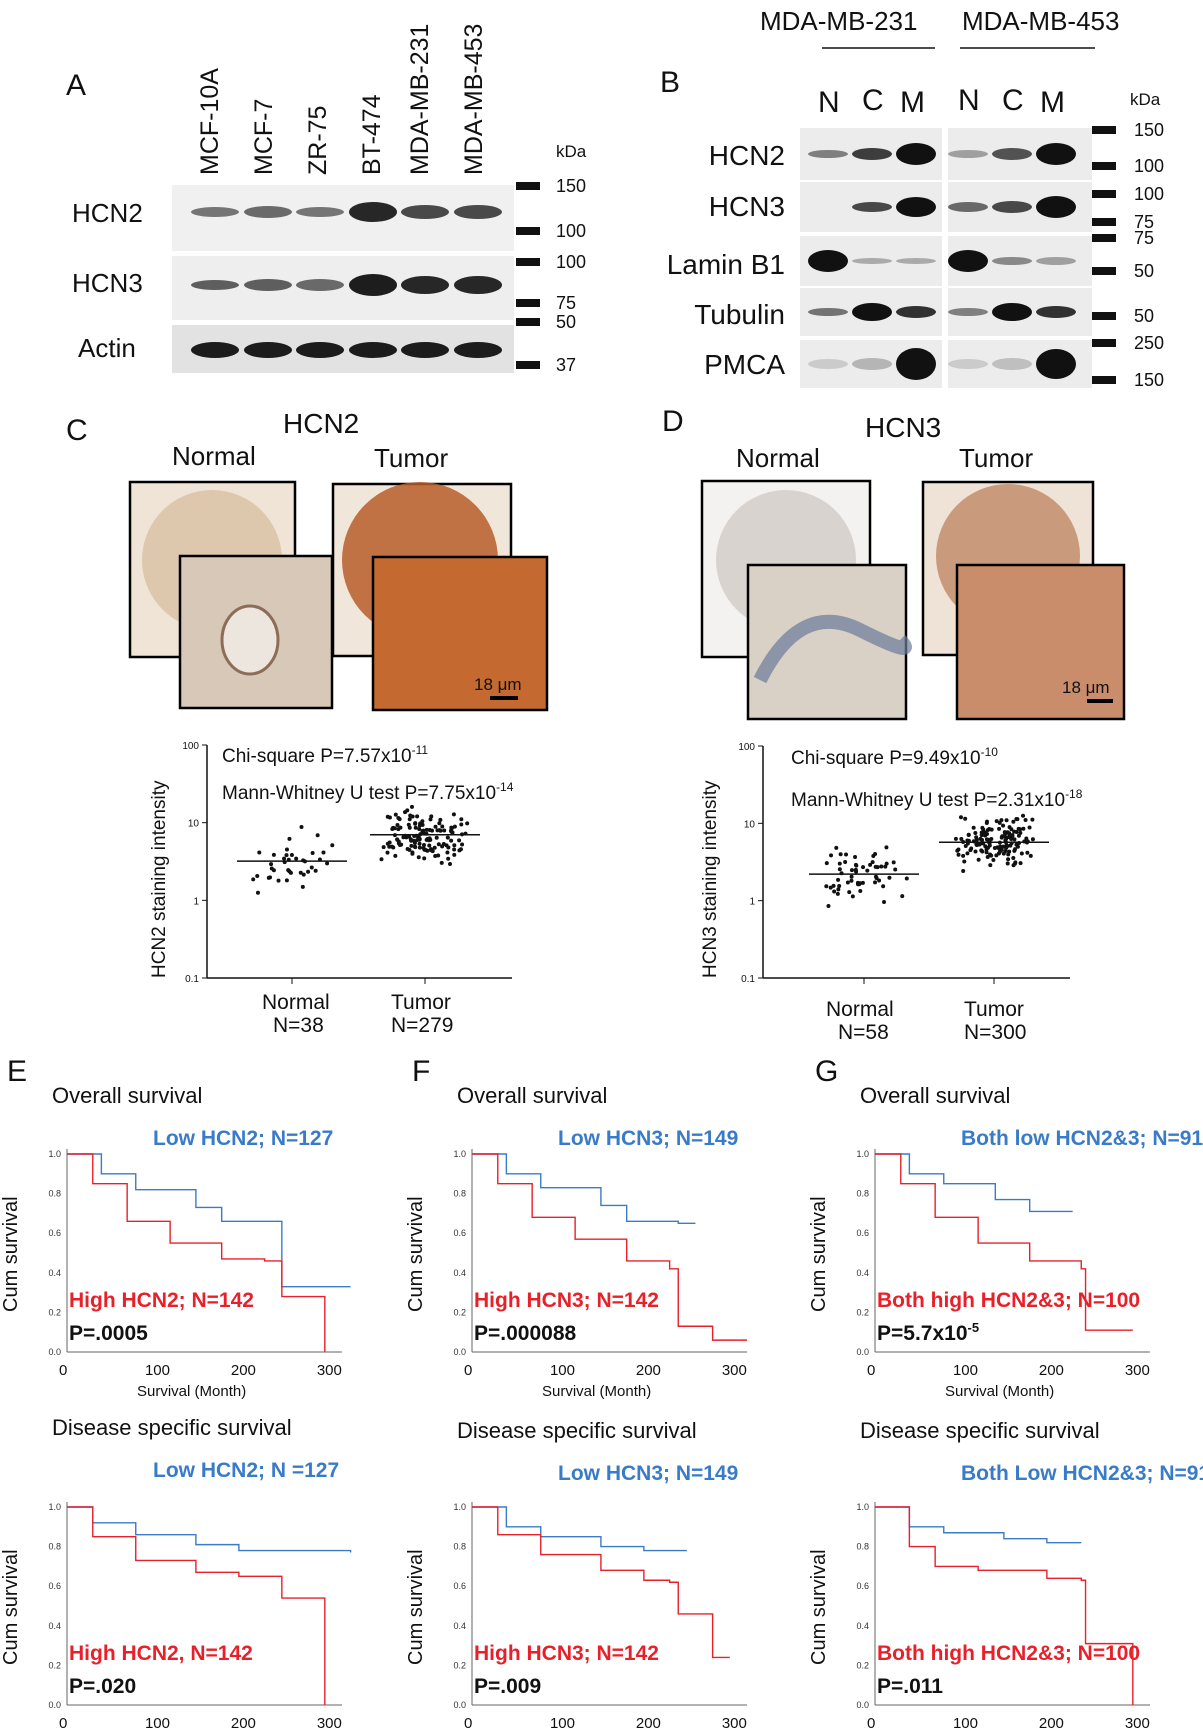 The width and height of the screenshot is (1203, 1733). Describe the element at coordinates (739, 314) in the screenshot. I see `row-label: Tubulin` at that location.